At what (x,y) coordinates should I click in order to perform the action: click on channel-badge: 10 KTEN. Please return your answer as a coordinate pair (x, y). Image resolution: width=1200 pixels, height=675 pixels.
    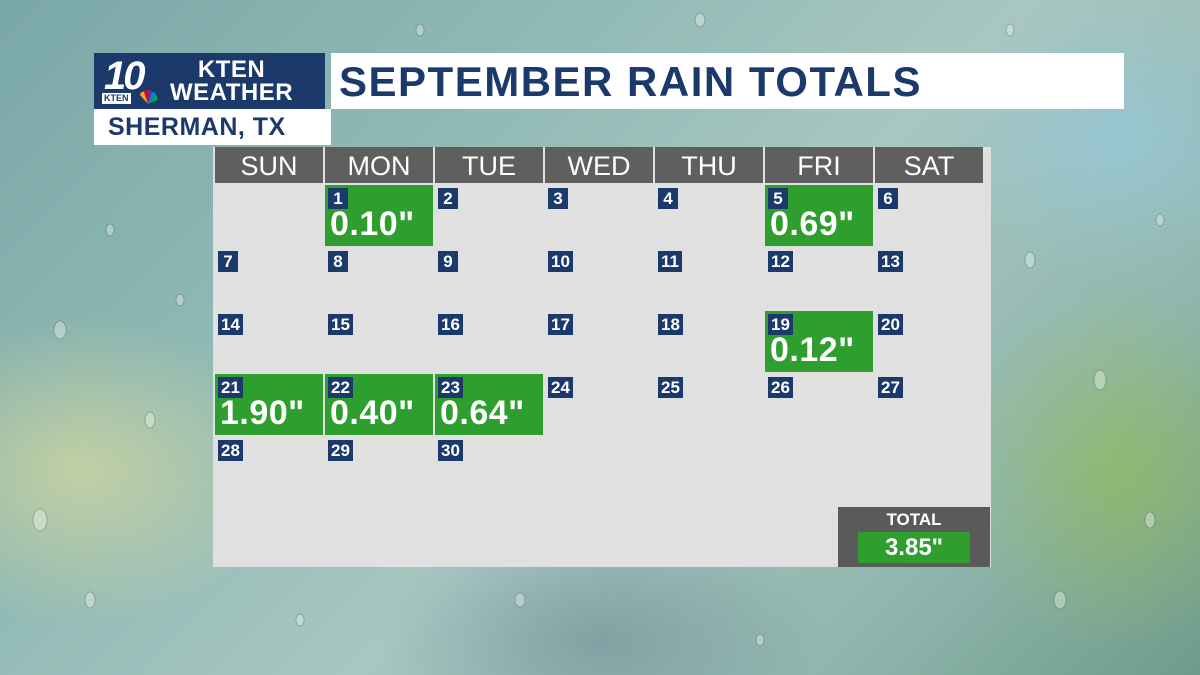
    Looking at the image, I should click on (134, 81).